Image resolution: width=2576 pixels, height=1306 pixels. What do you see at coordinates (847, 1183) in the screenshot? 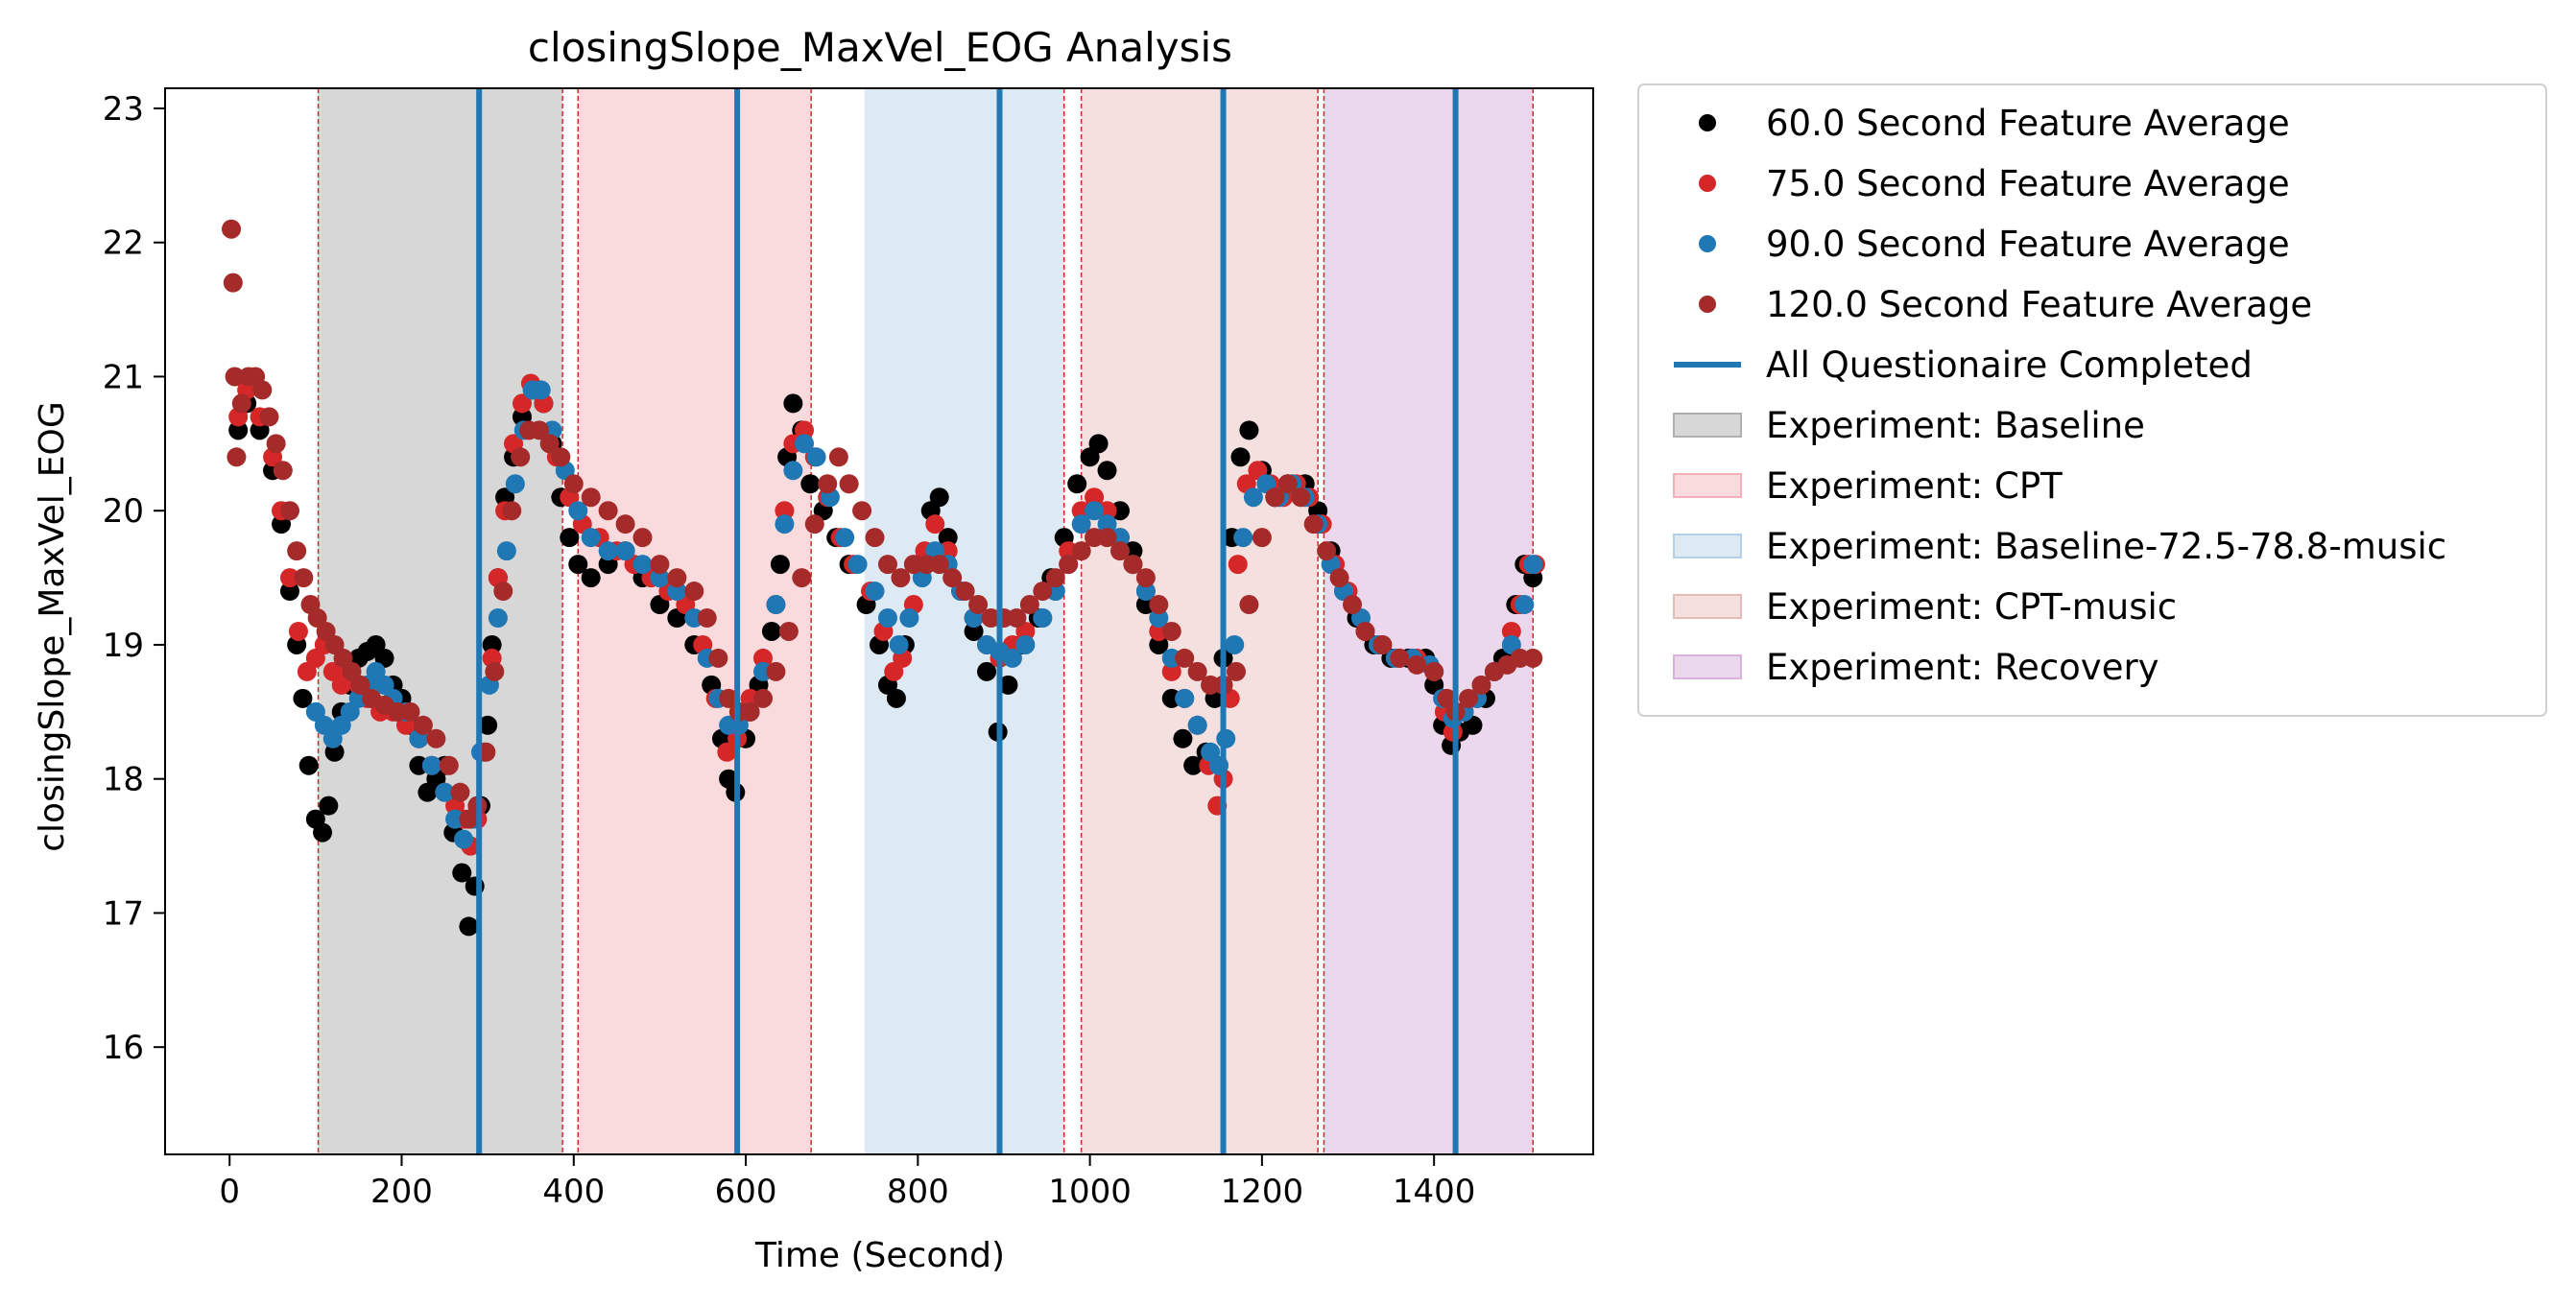
I see `x-axis-ticks: 0 200 400 600 800 1000 1200 1400` at bounding box center [847, 1183].